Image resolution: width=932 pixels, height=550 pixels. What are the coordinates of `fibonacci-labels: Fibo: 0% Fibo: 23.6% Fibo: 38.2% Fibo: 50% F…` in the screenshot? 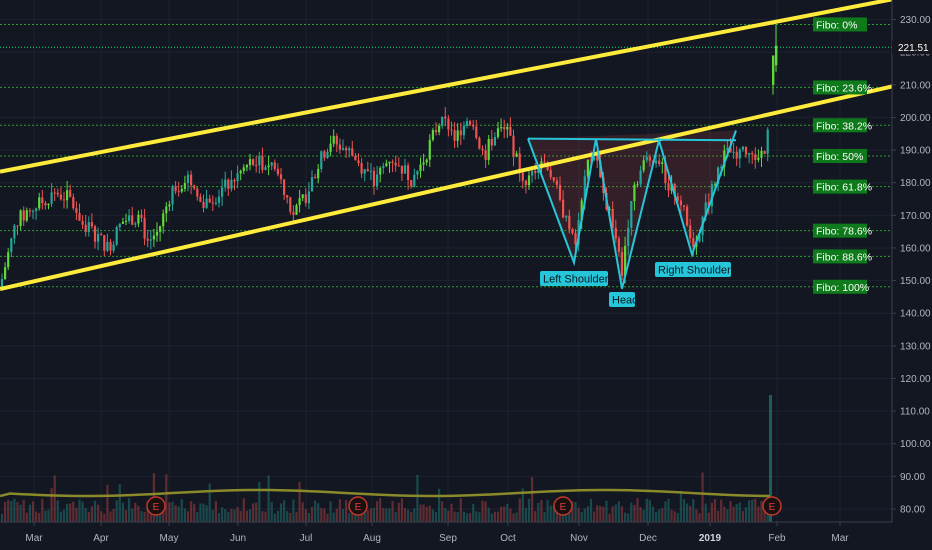 It's located at (842, 155).